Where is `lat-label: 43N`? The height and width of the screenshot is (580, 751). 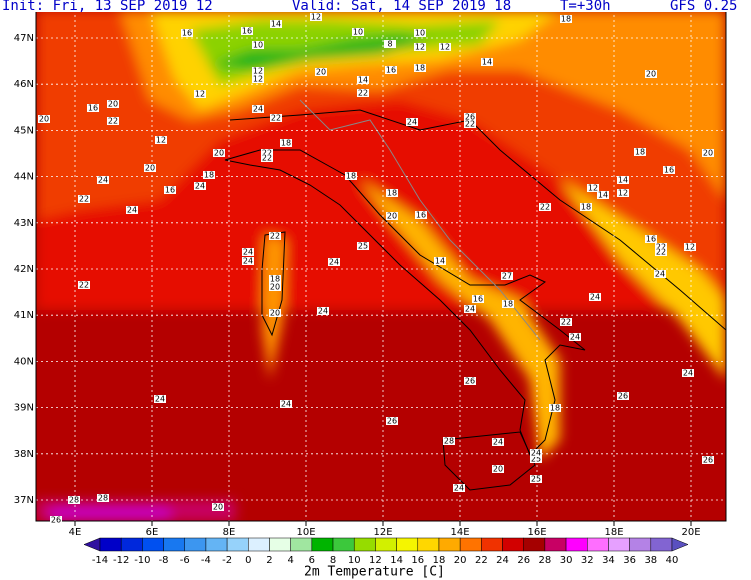
lat-label: 43N is located at coordinates (24, 223).